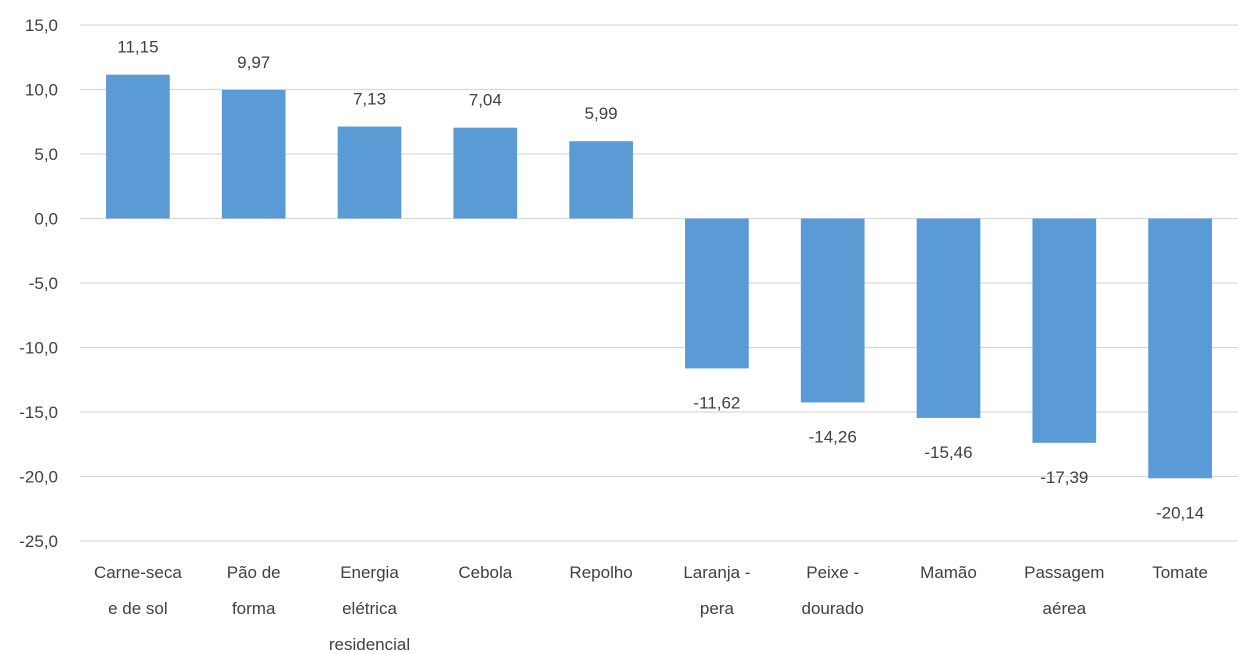 The height and width of the screenshot is (654, 1238). Describe the element at coordinates (43, 283) in the screenshot. I see `y-tick-label: -5,0` at that location.